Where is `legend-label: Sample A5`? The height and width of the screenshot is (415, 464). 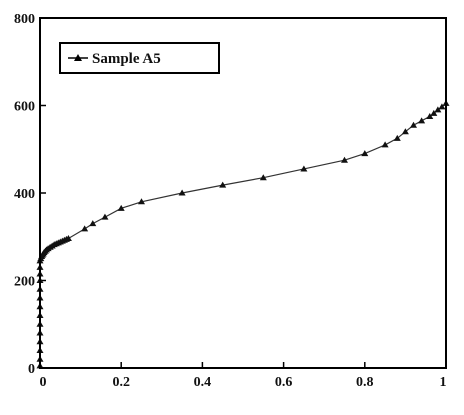 legend-label: Sample A5 is located at coordinates (126, 59).